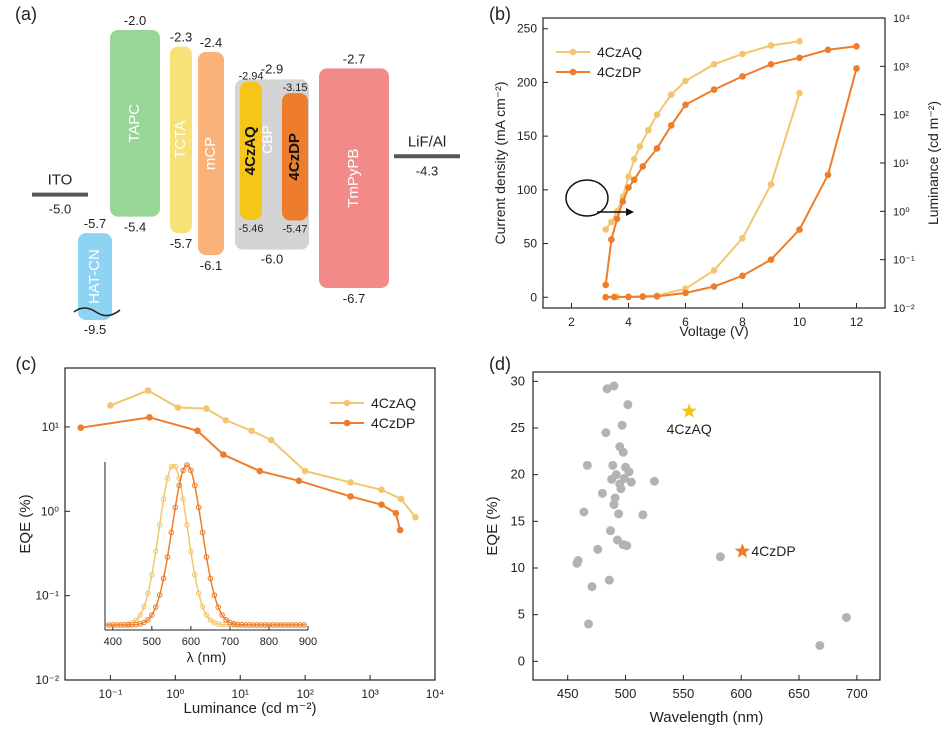  What do you see at coordinates (630, 212) in the screenshot?
I see `arrow-head` at bounding box center [630, 212].